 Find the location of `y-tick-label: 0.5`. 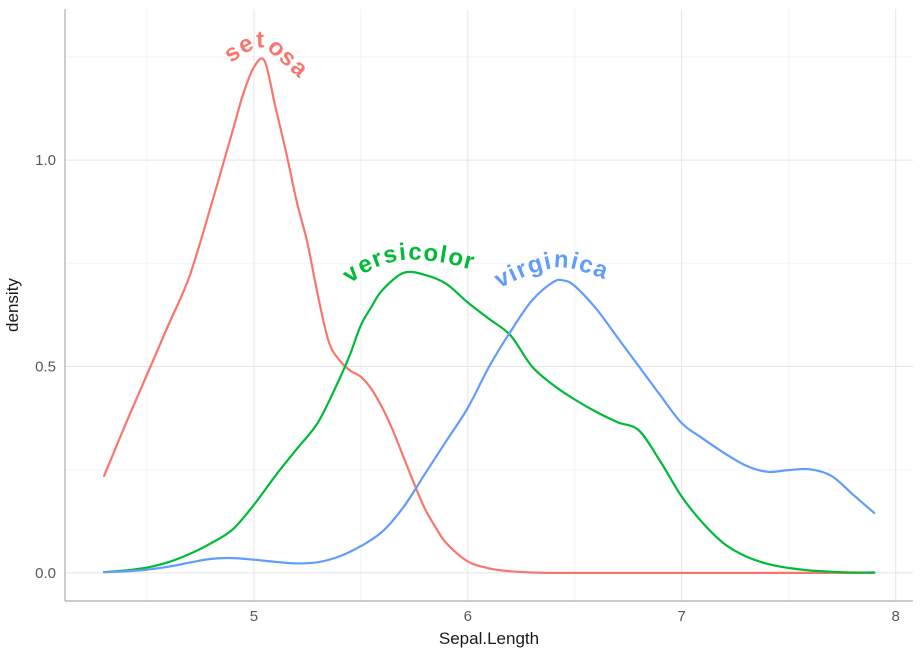

y-tick-label: 0.5 is located at coordinates (45, 367).